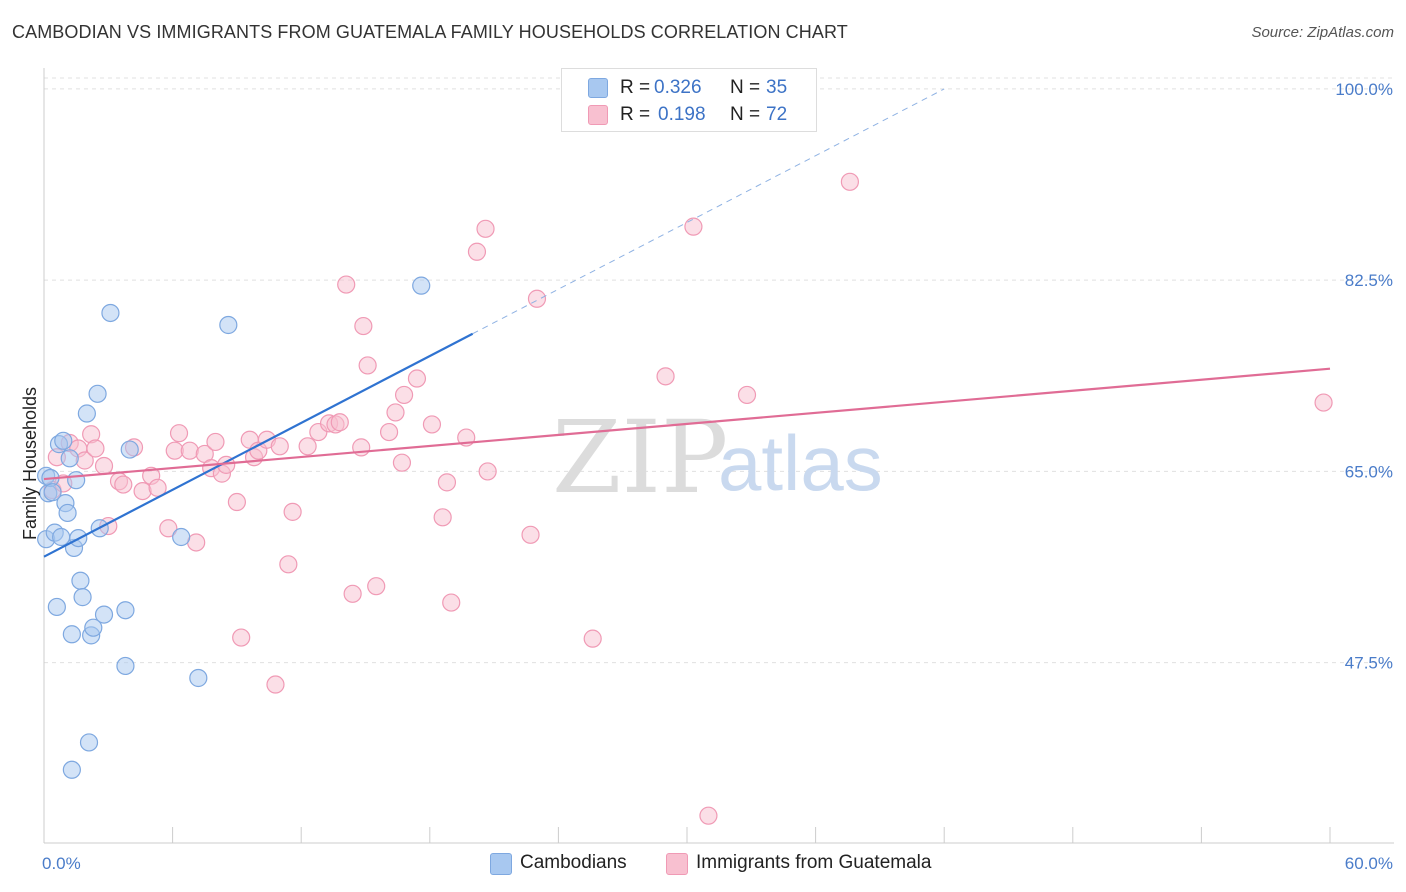 This screenshot has height=892, width=1406. What do you see at coordinates (258, 445) in the screenshot?
I see `cambodian-trend-line` at bounding box center [258, 445].